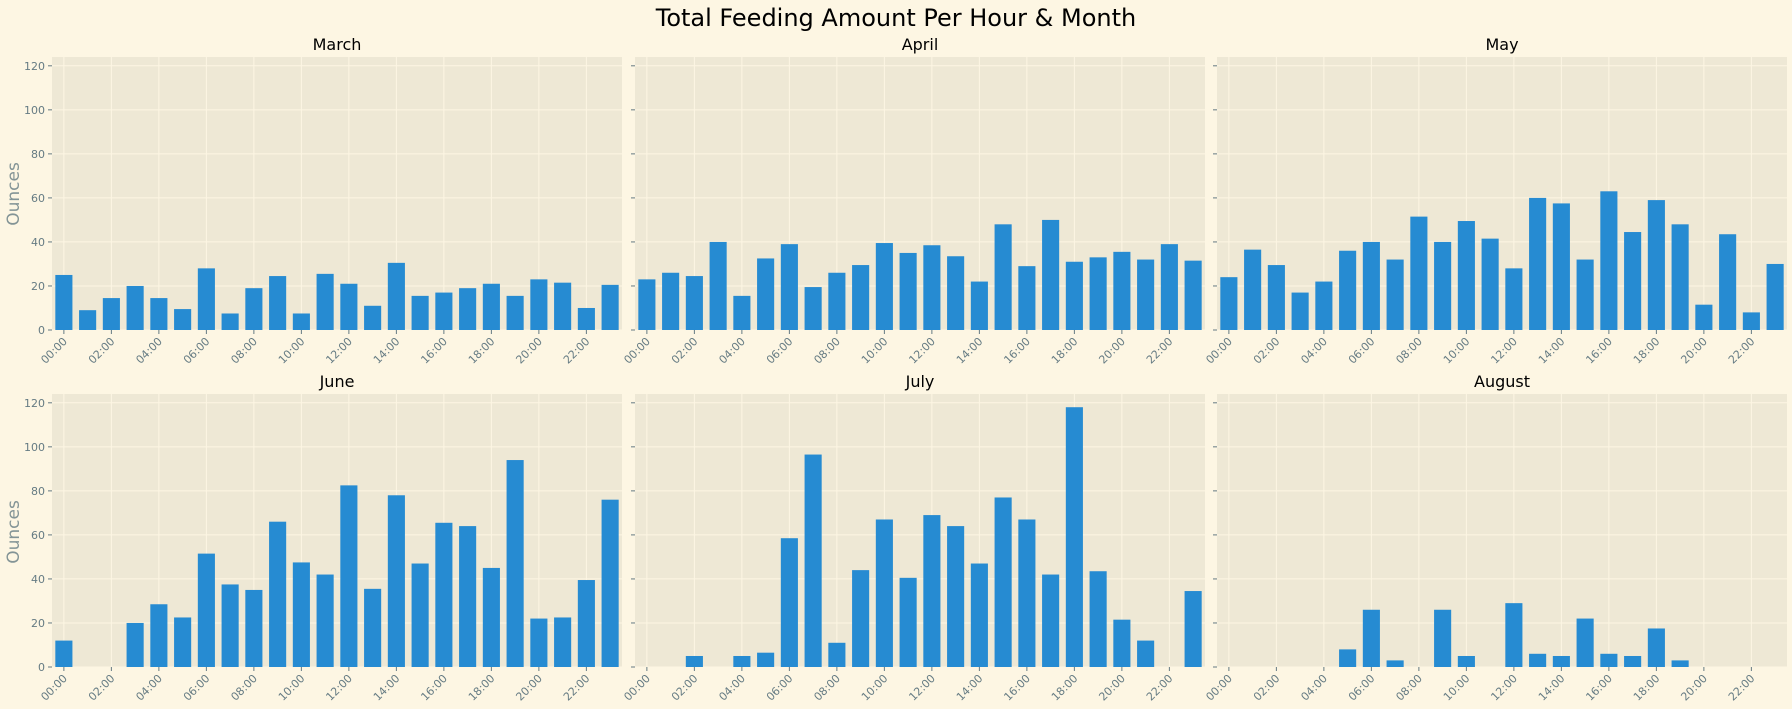  What do you see at coordinates (14, 194) in the screenshot?
I see `y-axis-label-top-row: Ounces` at bounding box center [14, 194].